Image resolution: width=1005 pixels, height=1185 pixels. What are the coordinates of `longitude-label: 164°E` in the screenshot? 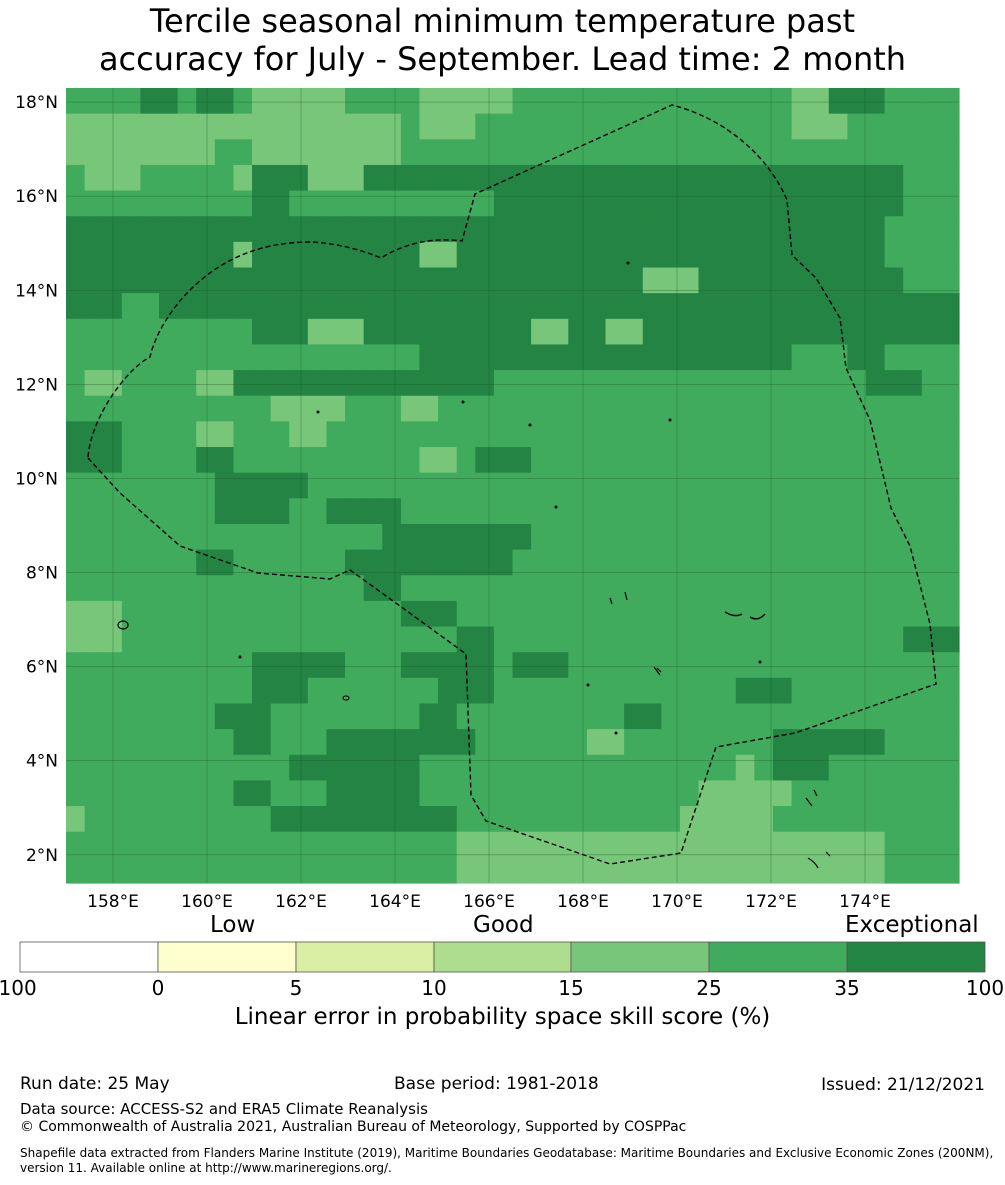 It's located at (395, 901).